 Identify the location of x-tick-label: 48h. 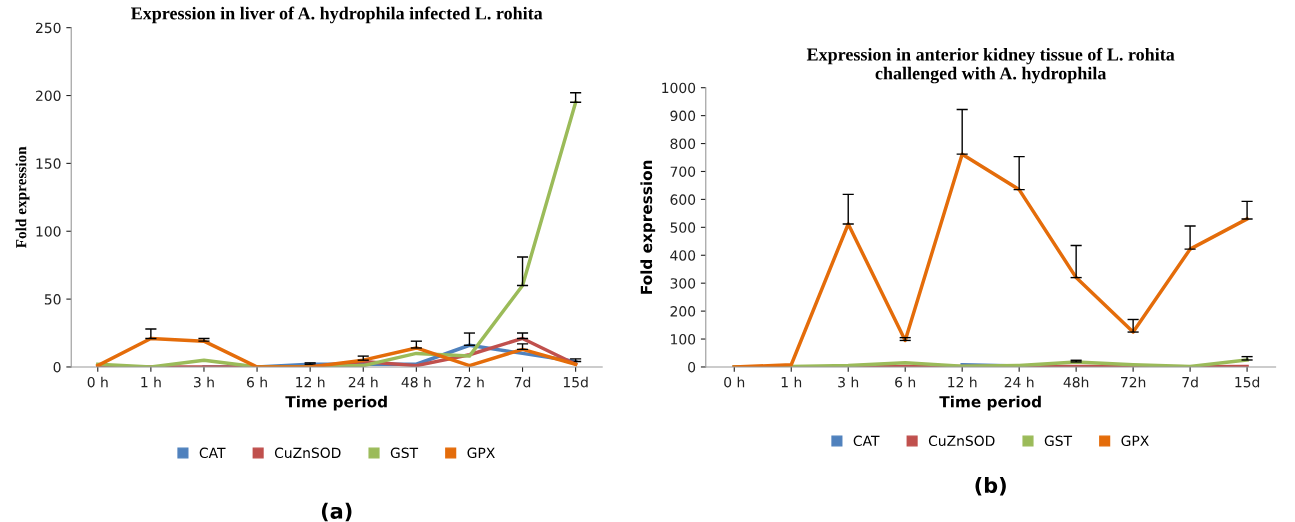
(1076, 382).